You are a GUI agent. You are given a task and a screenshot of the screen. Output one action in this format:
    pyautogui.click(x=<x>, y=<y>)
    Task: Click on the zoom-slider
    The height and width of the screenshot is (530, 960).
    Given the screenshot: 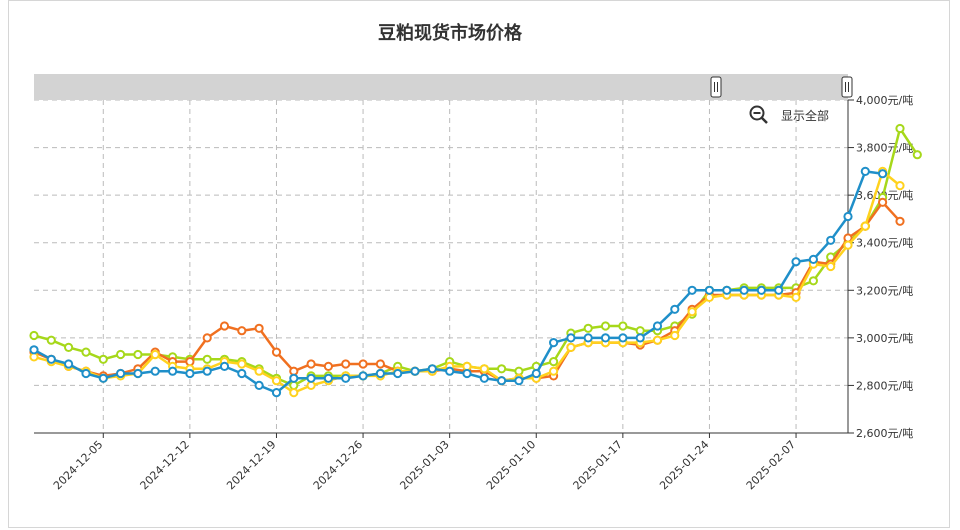 What is the action you would take?
    pyautogui.click(x=443, y=87)
    